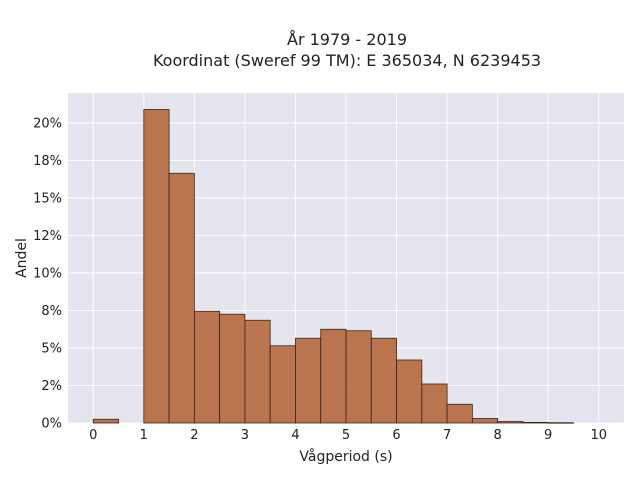 The image size is (640, 480). I want to click on y-tick-label-7: 18%, so click(47, 161).